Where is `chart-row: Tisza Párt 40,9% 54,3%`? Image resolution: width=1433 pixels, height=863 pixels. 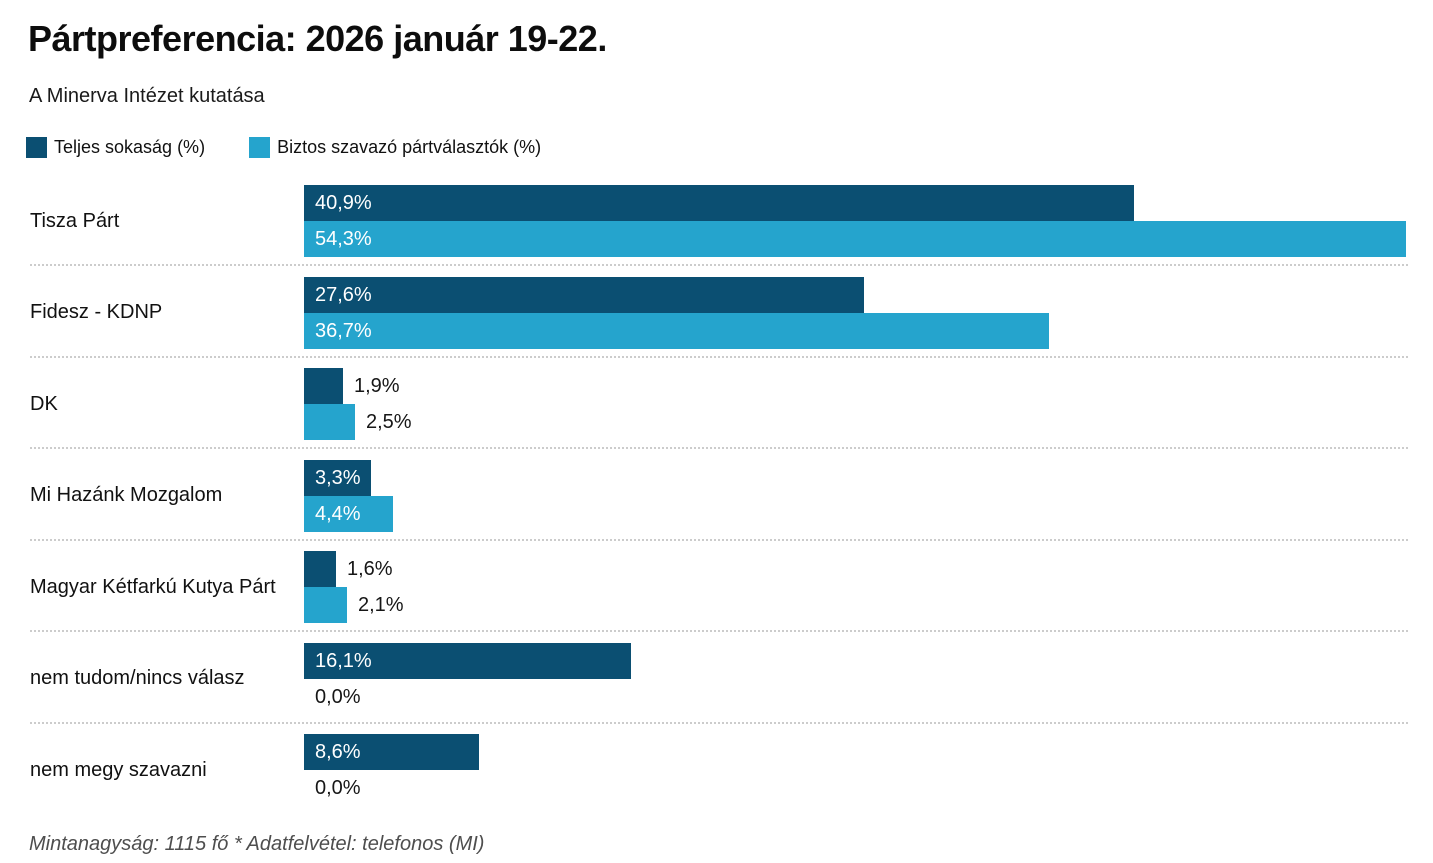 chart-row: Tisza Párt 40,9% 54,3% is located at coordinates (716, 225).